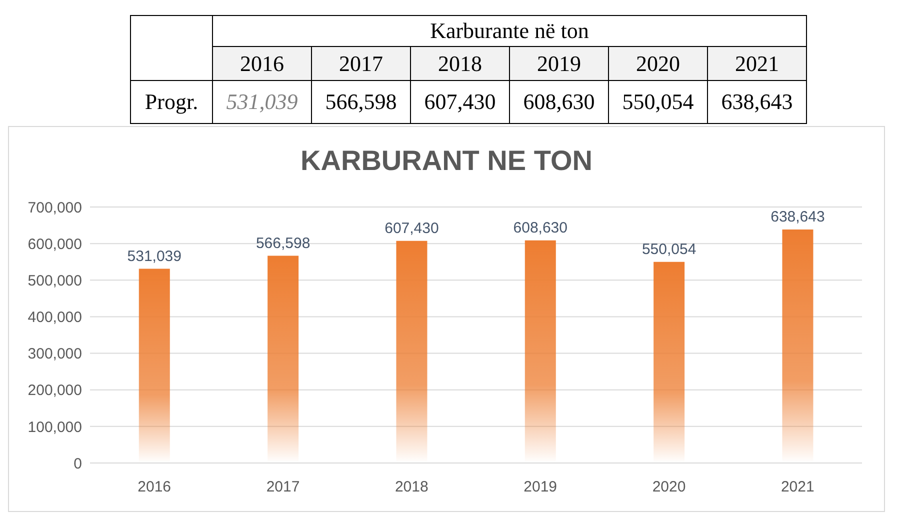 The height and width of the screenshot is (527, 901). Describe the element at coordinates (55, 281) in the screenshot. I see `y-tick-label: 500,000` at that location.